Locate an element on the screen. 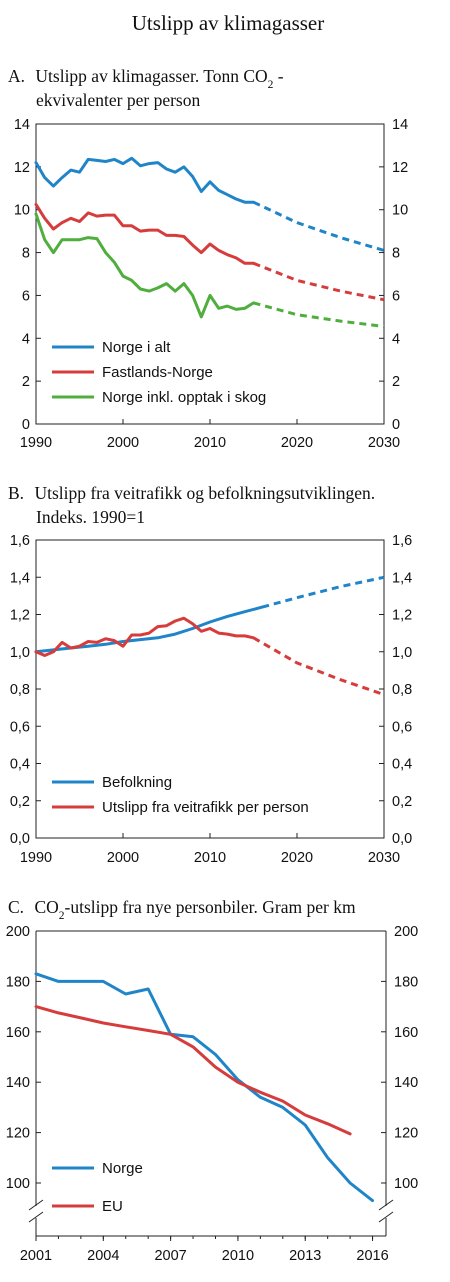  y-tick-label-left: 0,2 is located at coordinates (20, 802).